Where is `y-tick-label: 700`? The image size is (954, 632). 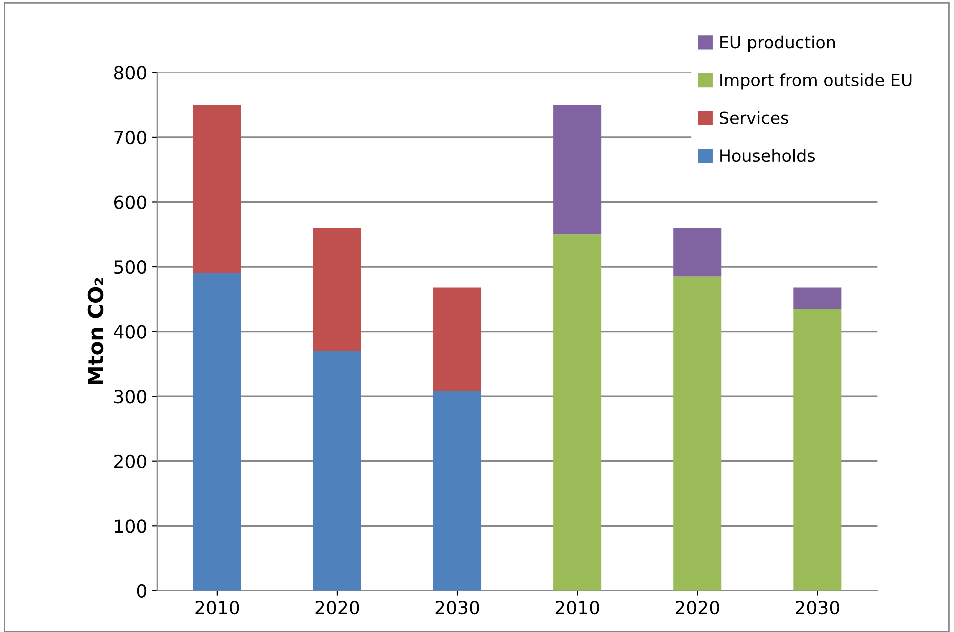 y-tick-label: 700 is located at coordinates (130, 137).